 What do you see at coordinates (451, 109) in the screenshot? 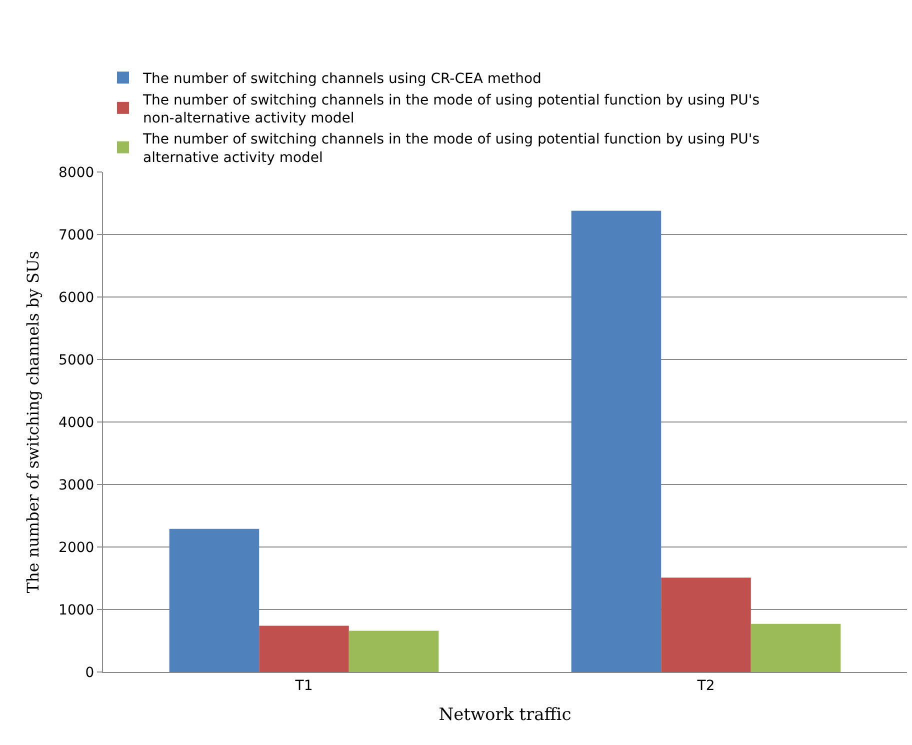
I see `legend-label: The number of switching channels in the mode of using potential function by using PU's non-alternative activity model` at bounding box center [451, 109].